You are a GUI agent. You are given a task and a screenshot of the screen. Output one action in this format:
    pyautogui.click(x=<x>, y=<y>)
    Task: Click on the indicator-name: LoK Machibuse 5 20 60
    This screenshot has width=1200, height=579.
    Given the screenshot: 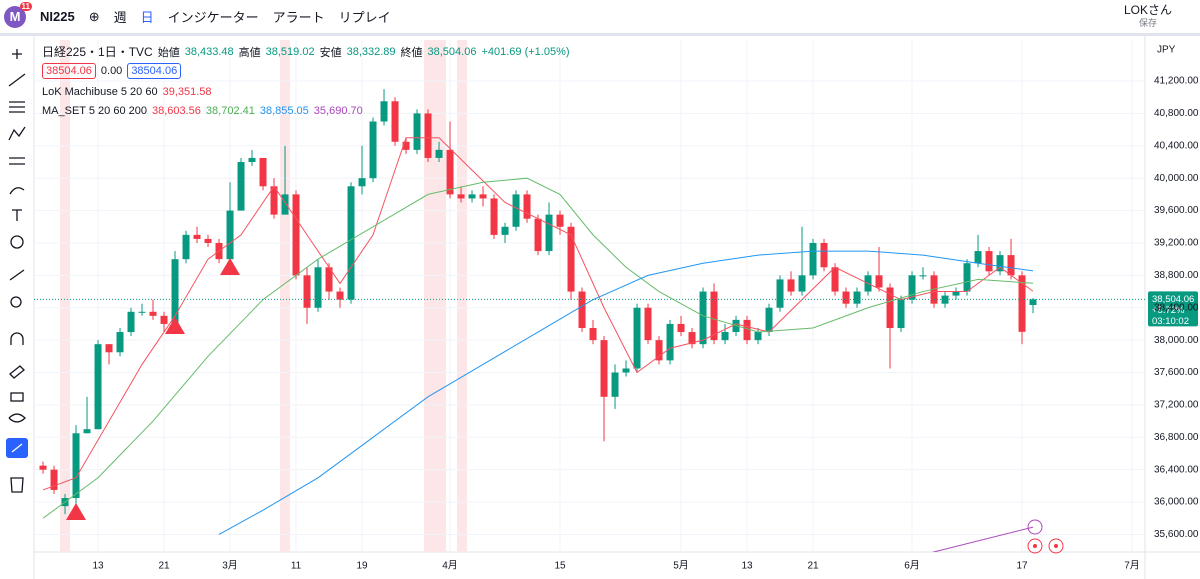 What is the action you would take?
    pyautogui.click(x=100, y=92)
    